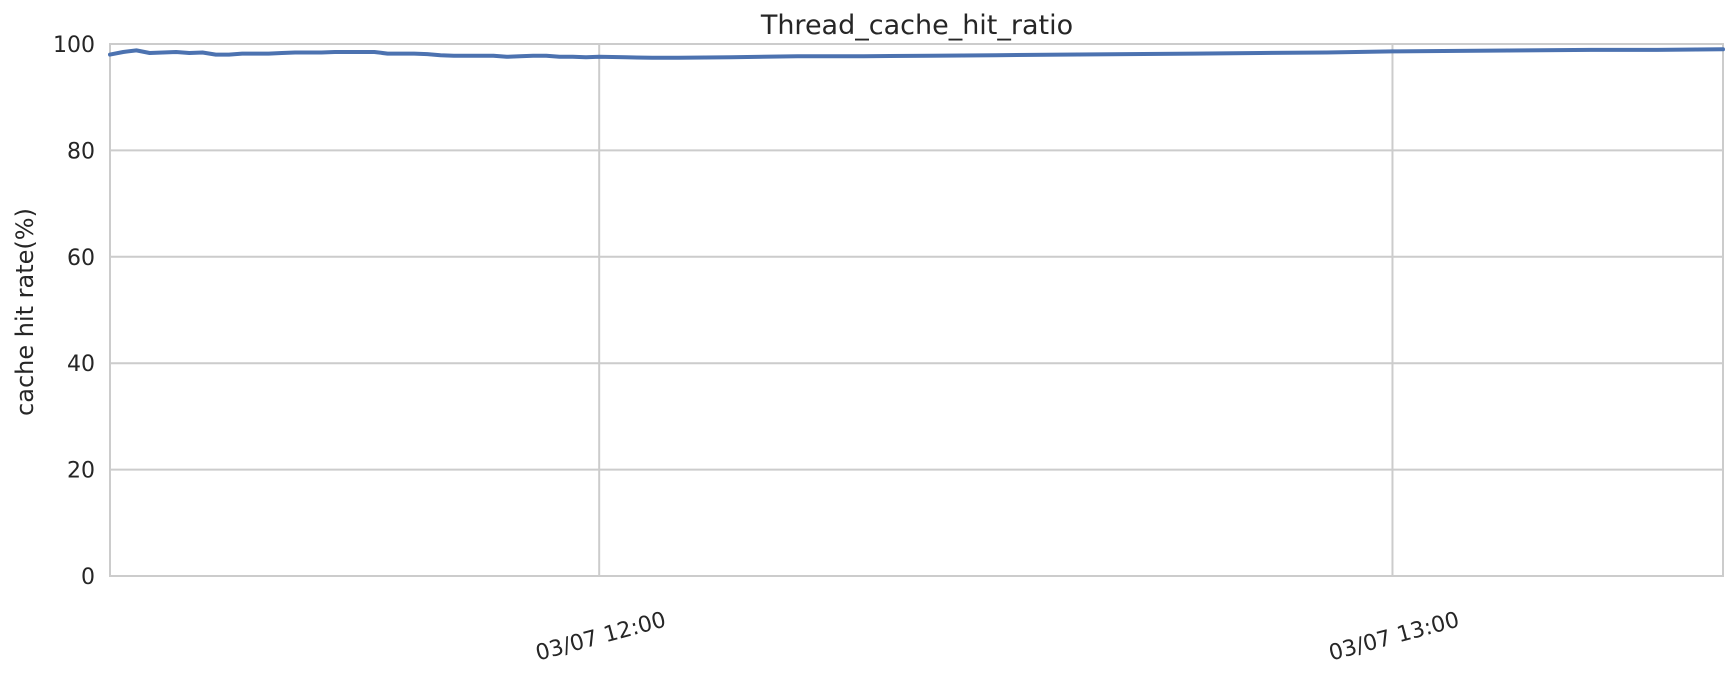 This screenshot has height=680, width=1734. I want to click on series, so click(916, 53).